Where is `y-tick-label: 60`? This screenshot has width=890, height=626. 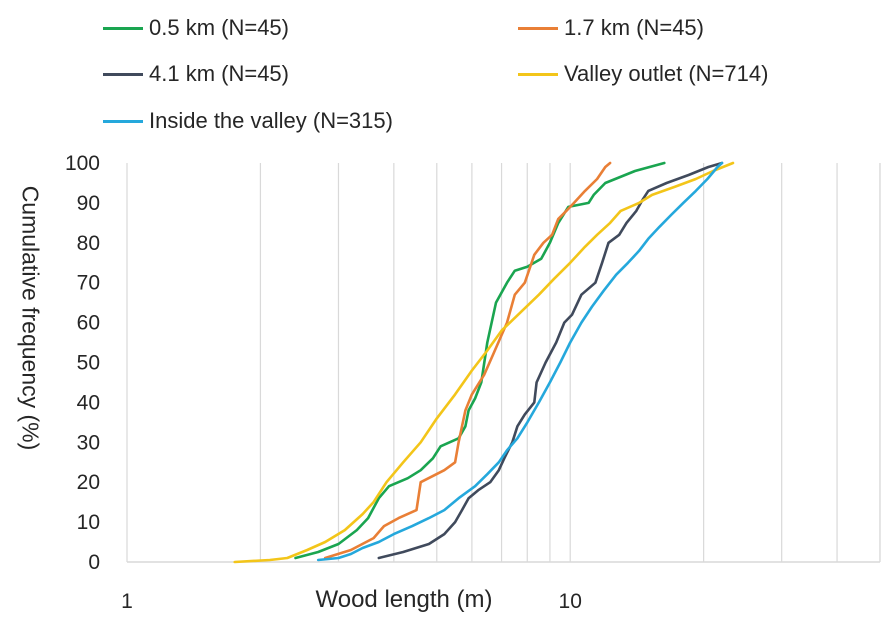
y-tick-label: 60 is located at coordinates (88, 323).